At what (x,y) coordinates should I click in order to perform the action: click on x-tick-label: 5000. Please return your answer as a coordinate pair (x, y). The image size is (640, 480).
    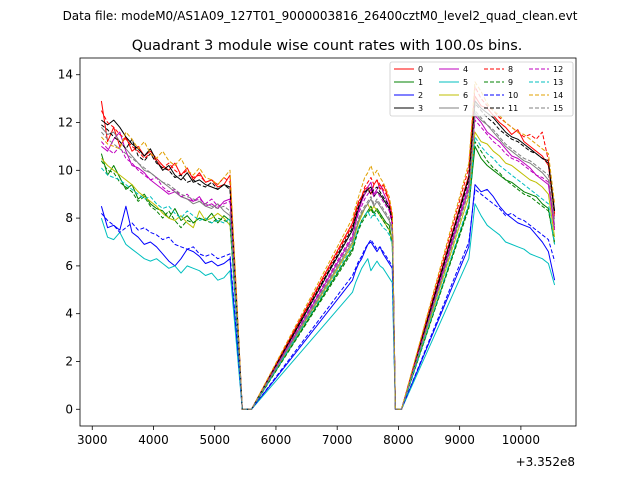
    Looking at the image, I should click on (214, 440).